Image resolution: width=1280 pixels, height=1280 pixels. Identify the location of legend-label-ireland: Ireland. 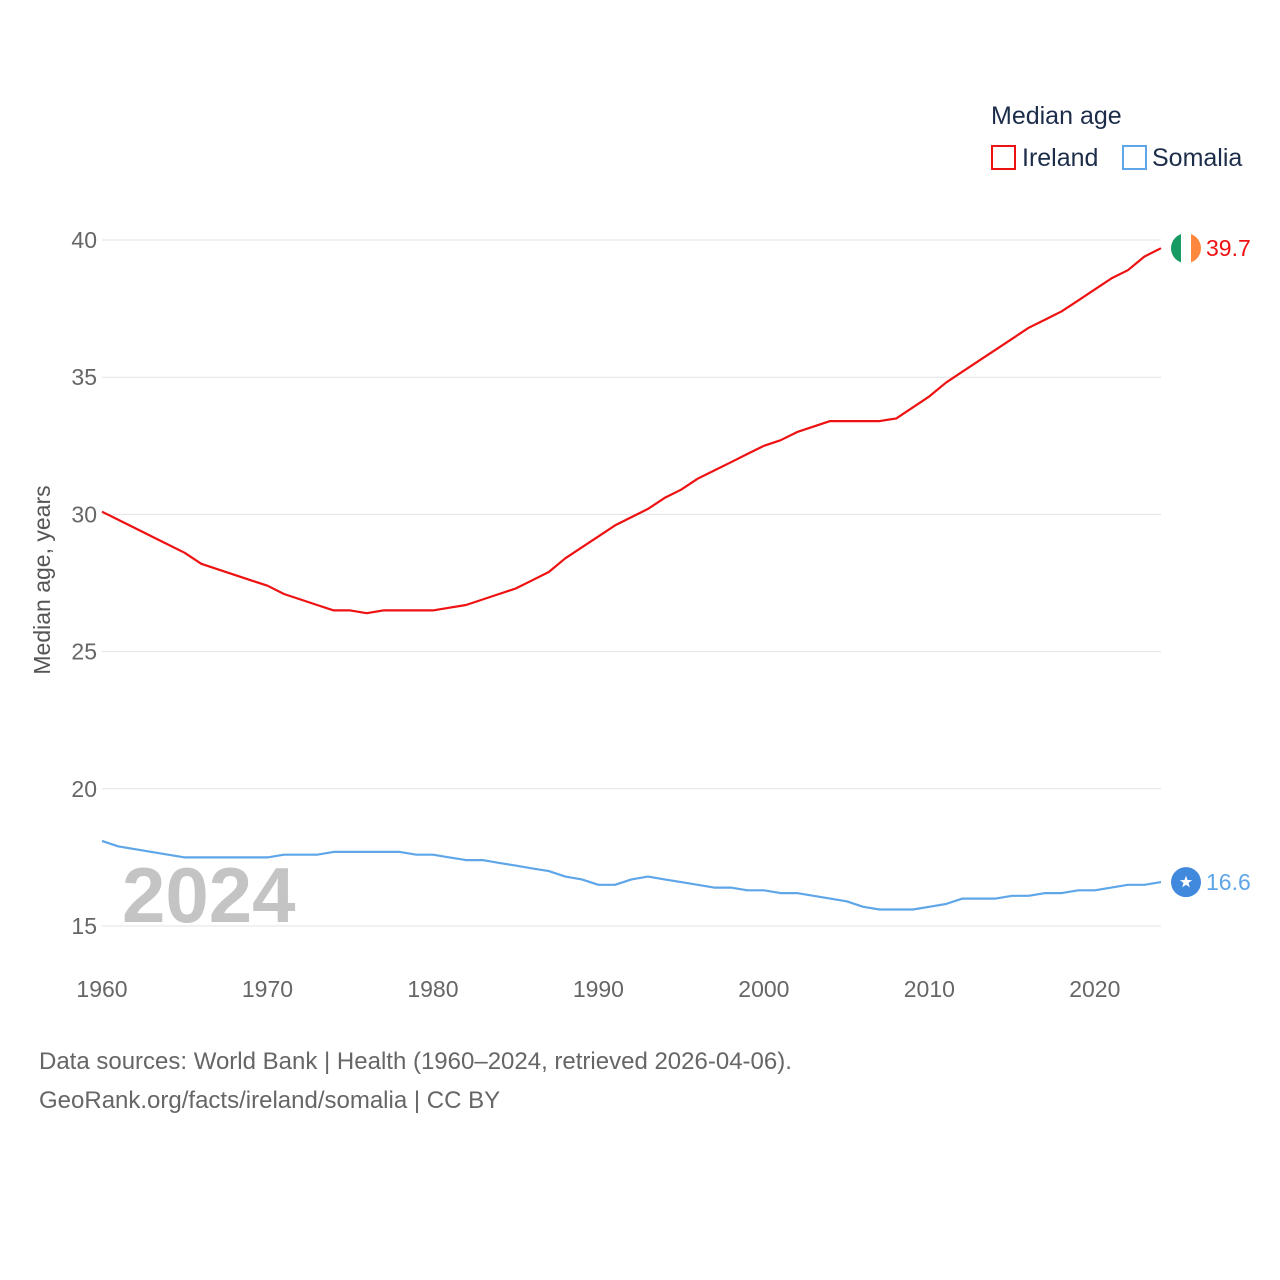
(1060, 158).